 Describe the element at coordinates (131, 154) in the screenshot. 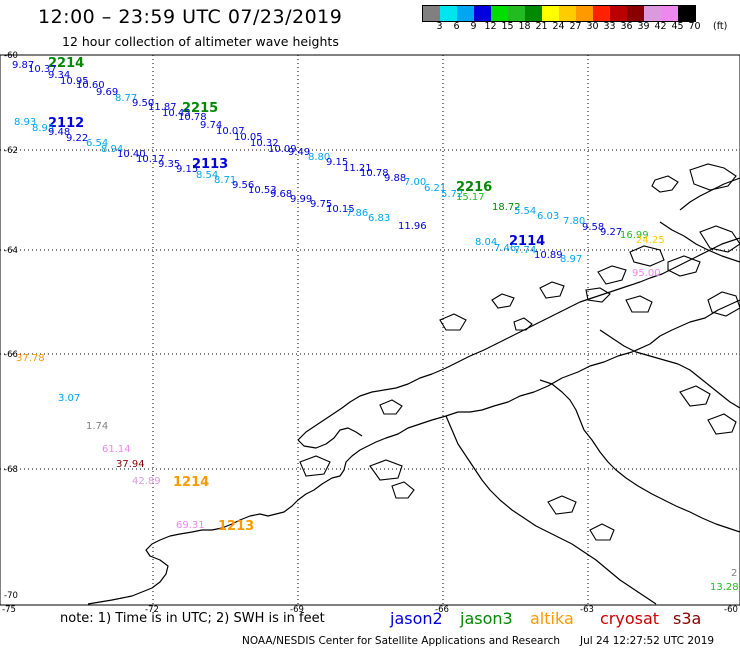

I see `wave-height-value: 10.40` at that location.